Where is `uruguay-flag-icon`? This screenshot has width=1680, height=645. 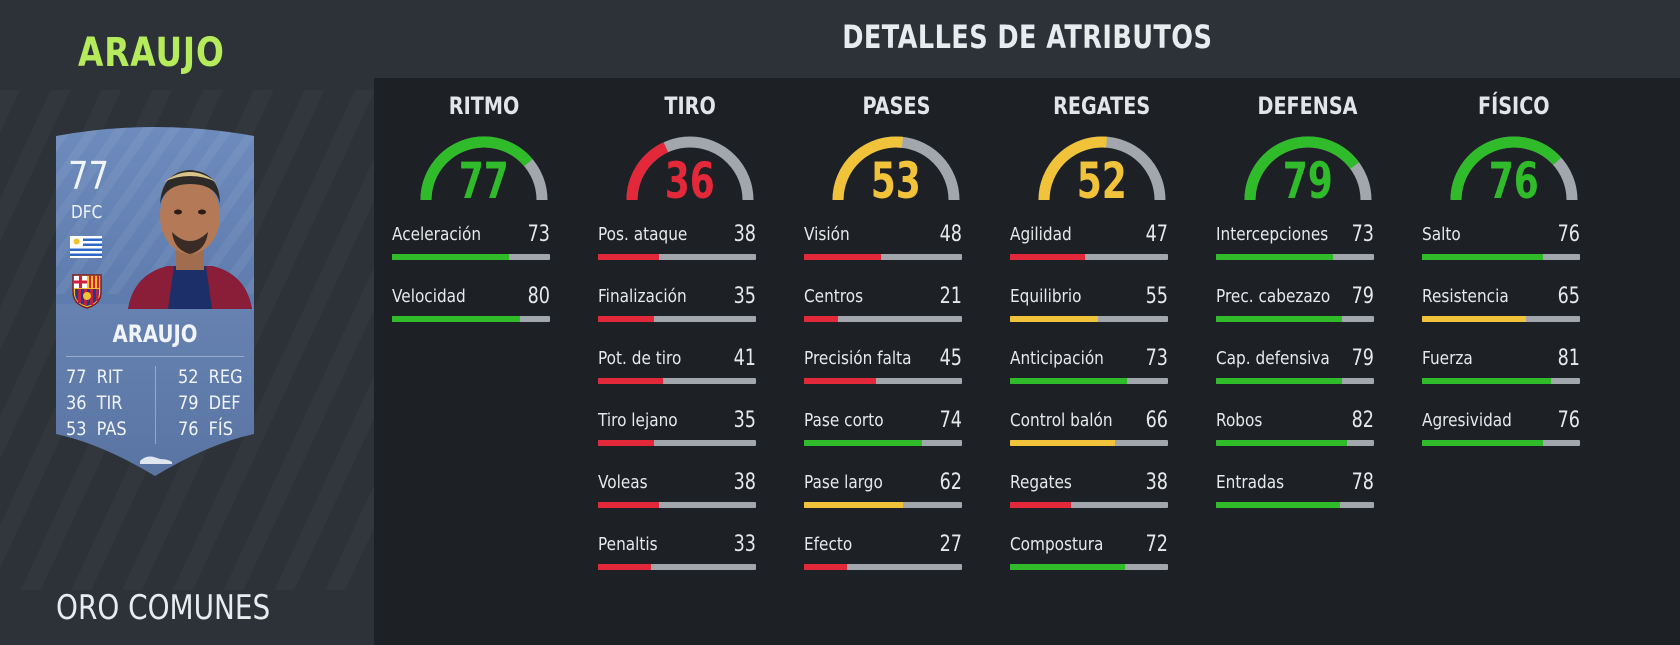 uruguay-flag-icon is located at coordinates (86, 247).